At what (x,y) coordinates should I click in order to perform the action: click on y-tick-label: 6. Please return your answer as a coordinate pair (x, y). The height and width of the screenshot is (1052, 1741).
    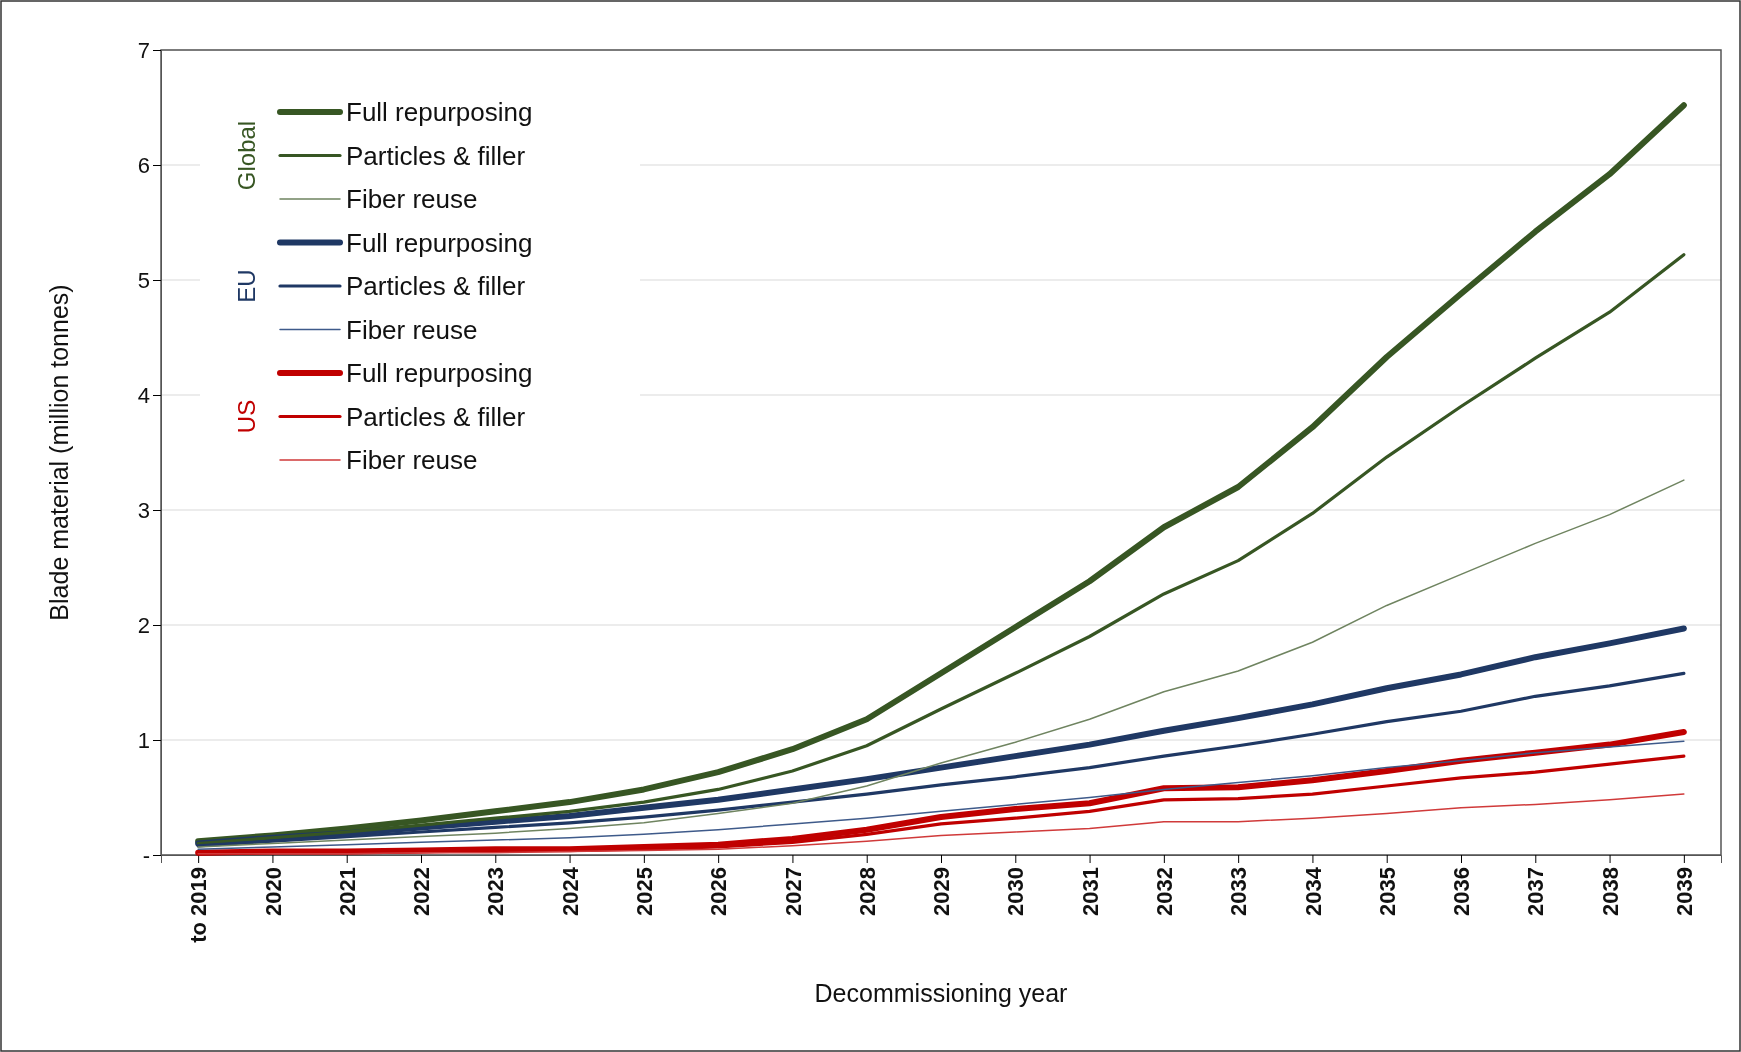
    Looking at the image, I should click on (143, 165).